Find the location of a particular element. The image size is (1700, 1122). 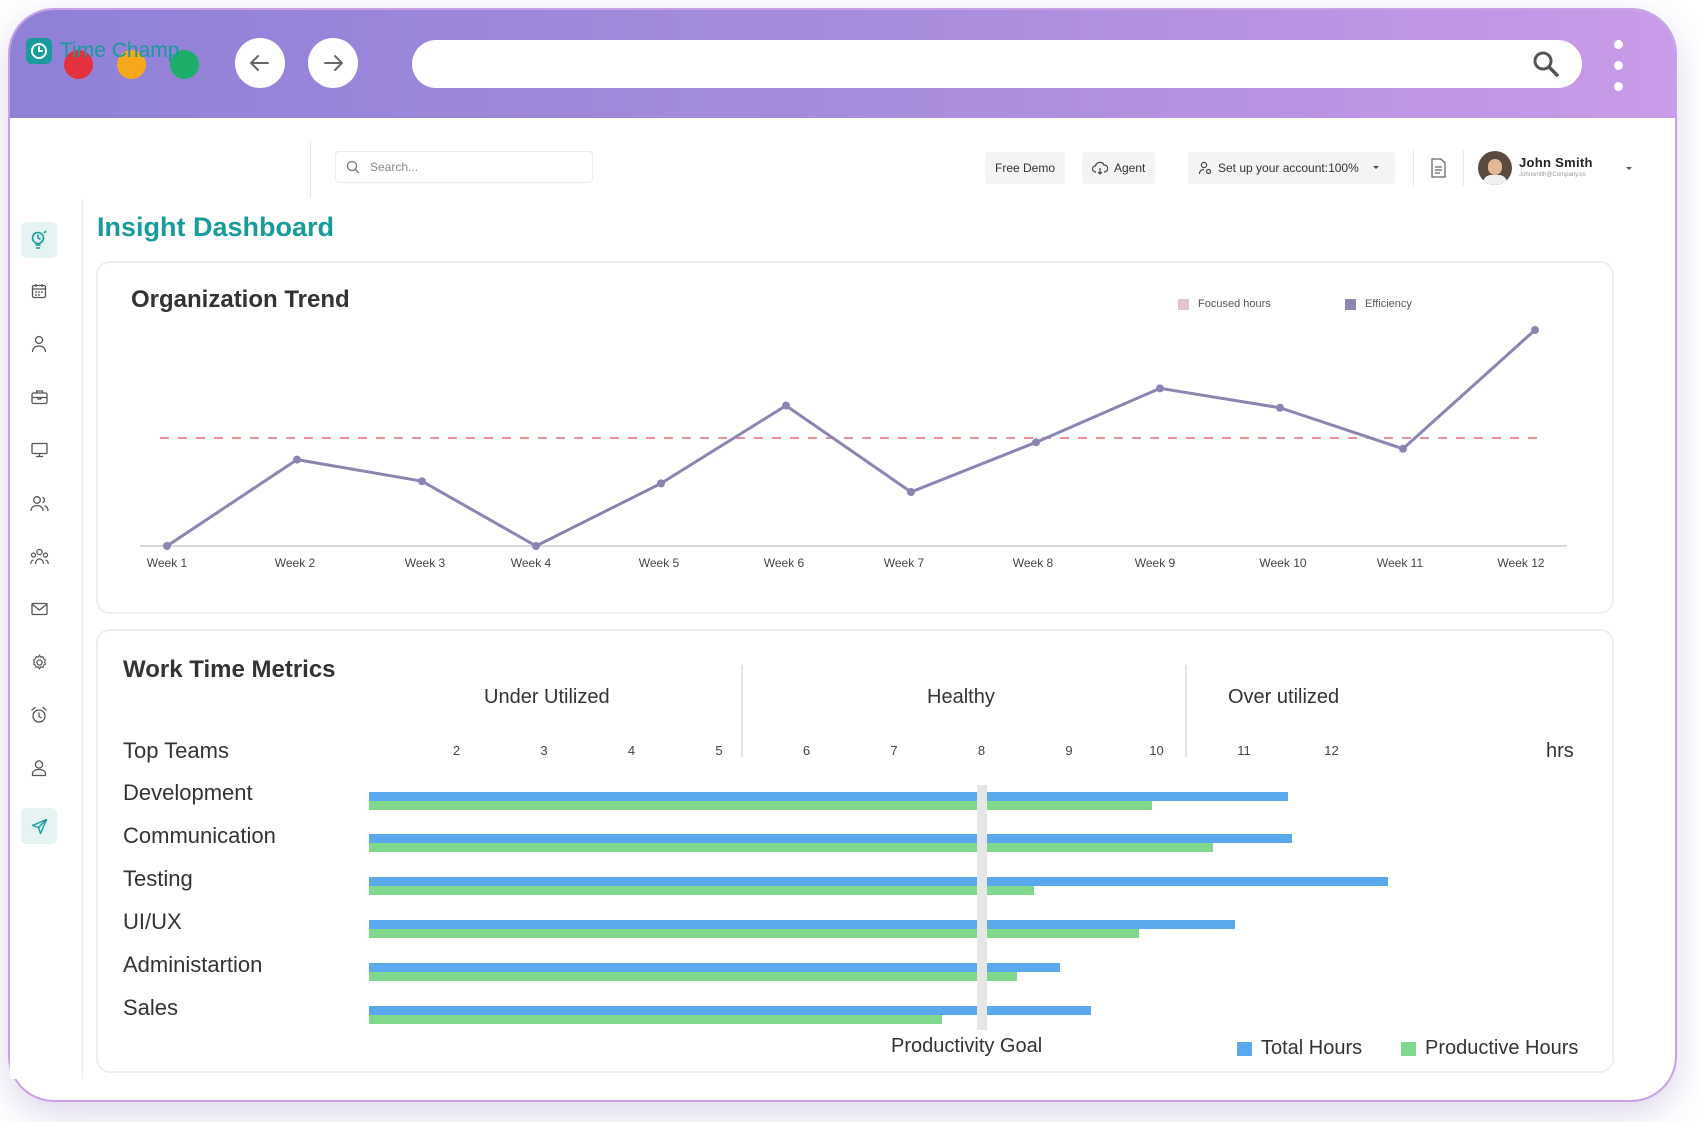

logo-text: Time Champ is located at coordinates (120, 50).